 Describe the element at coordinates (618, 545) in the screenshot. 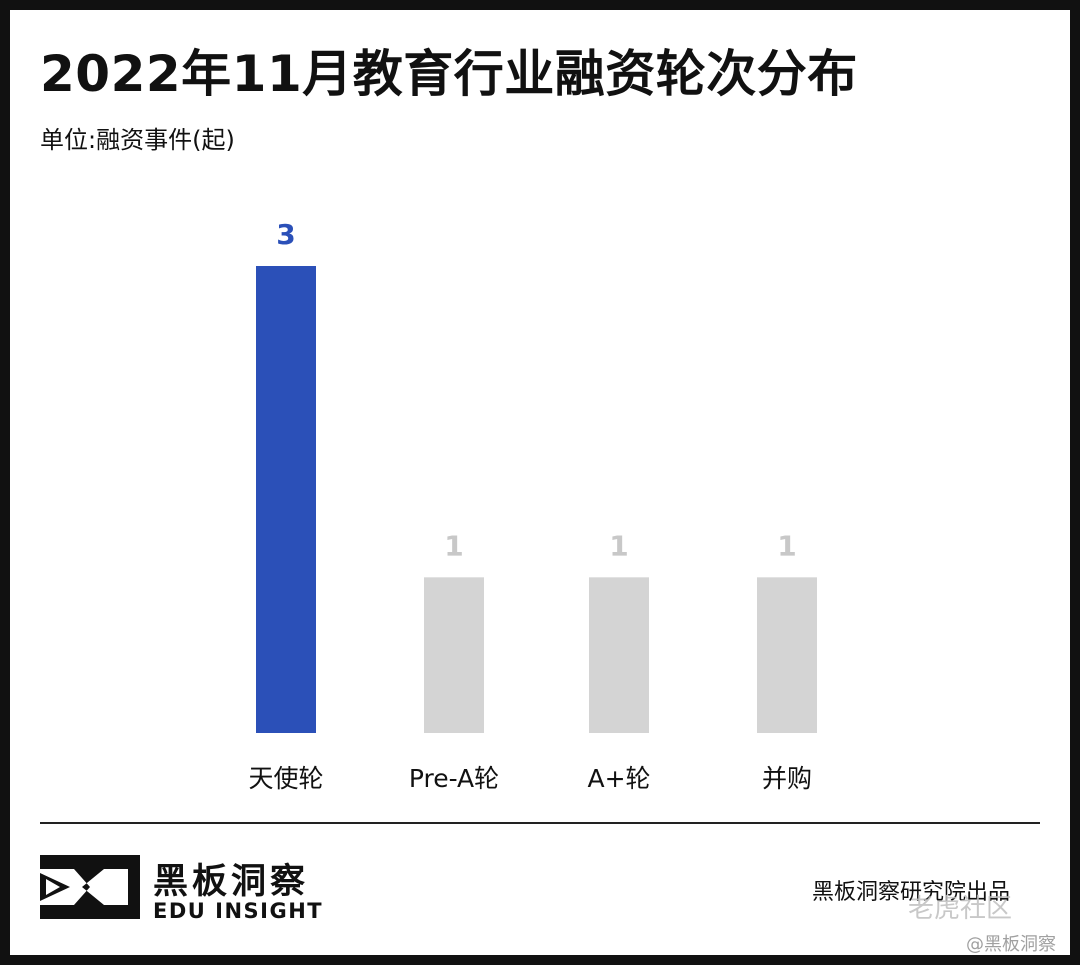

I see `bar-value-label-3: 1` at that location.